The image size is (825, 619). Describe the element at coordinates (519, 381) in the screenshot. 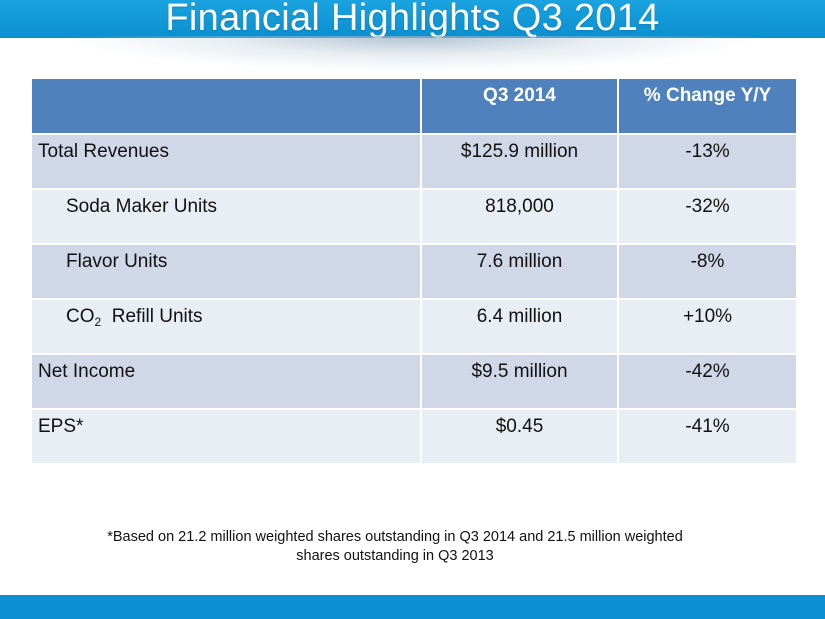

I see `row-value: $9.5 million` at that location.